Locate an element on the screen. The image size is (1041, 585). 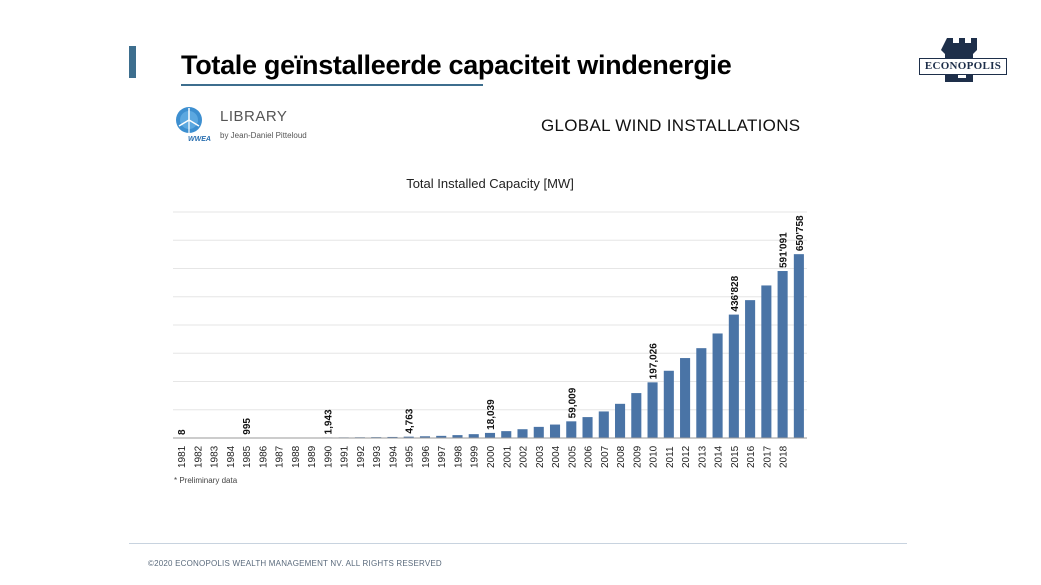
x-tick-2011: 2011 is located at coordinates (670, 457).